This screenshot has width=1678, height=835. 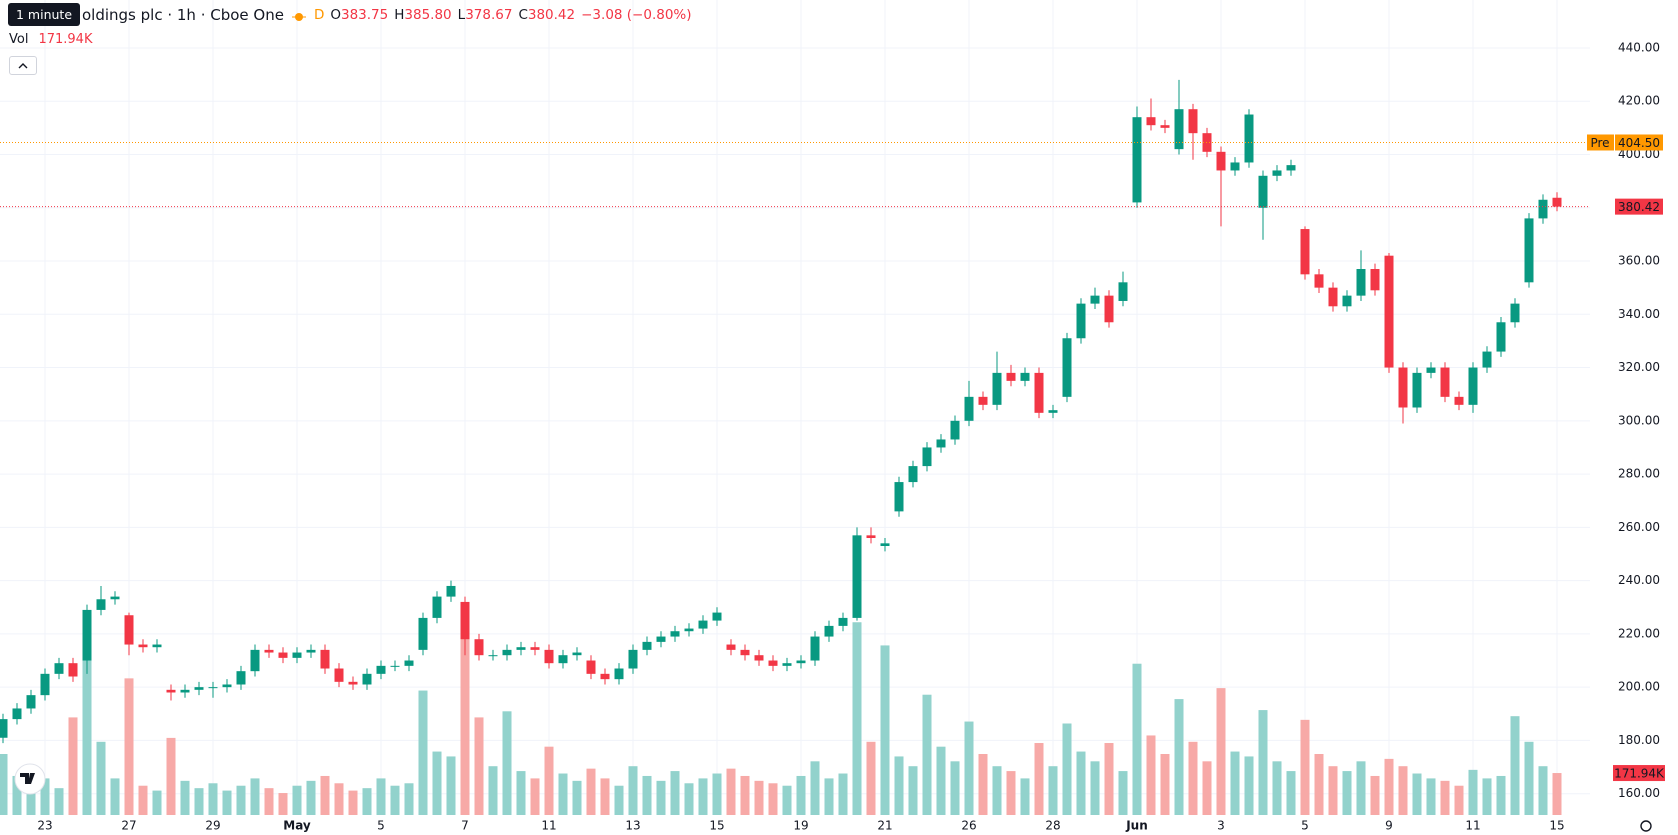 I want to click on y-tick-label: 360.00, so click(x=1639, y=261).